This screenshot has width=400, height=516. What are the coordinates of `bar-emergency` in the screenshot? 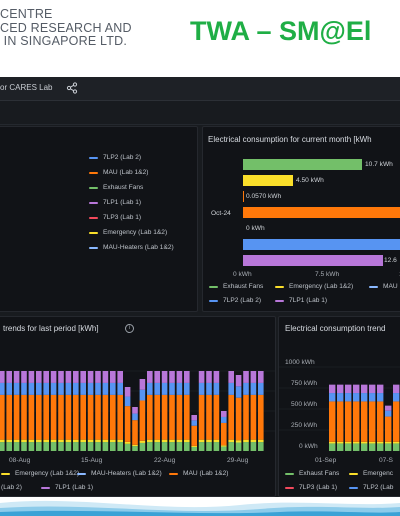 It's located at (268, 180).